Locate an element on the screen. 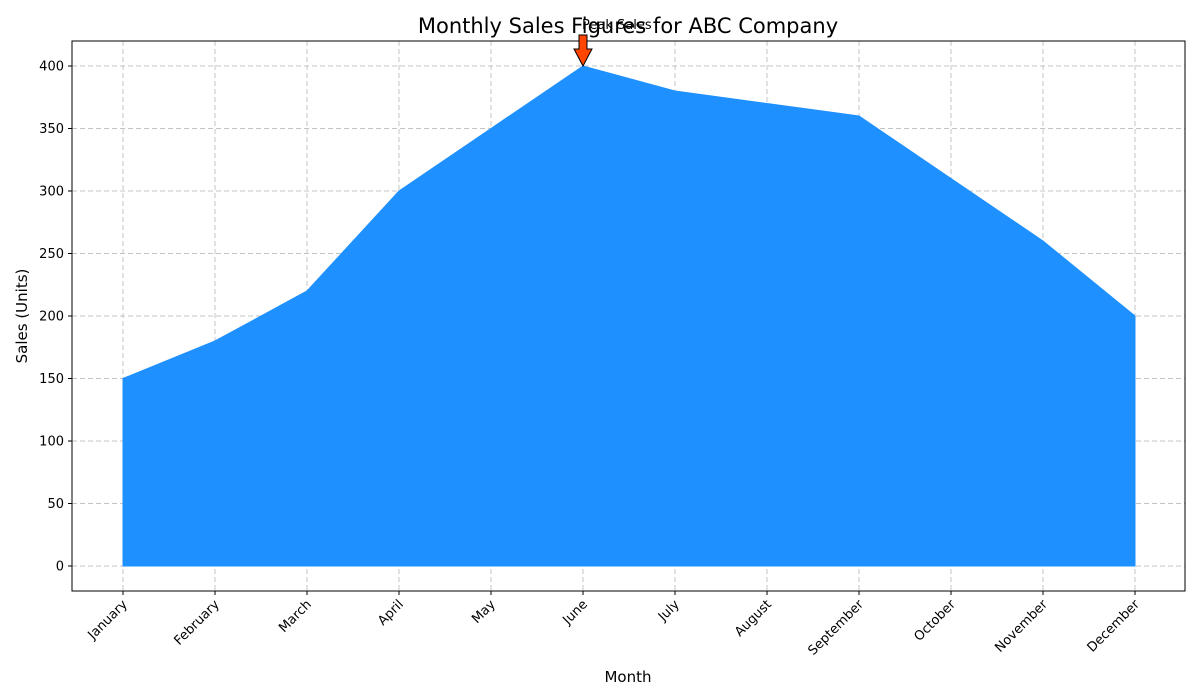  x-tick-label: June is located at coordinates (574, 612).